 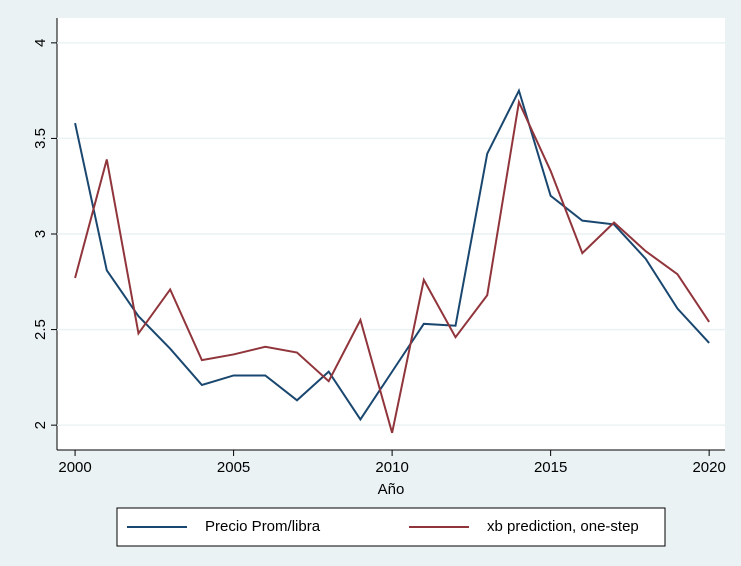 What do you see at coordinates (391, 467) in the screenshot?
I see `x-tick-label: 2010` at bounding box center [391, 467].